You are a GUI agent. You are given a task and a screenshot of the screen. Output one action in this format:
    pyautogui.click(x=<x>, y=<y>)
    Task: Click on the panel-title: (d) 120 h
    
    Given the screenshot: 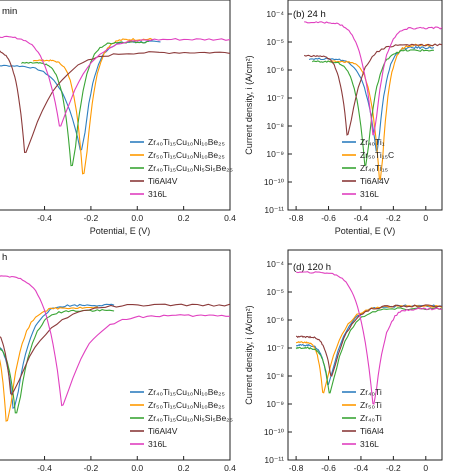 What is the action you would take?
    pyautogui.click(x=312, y=267)
    